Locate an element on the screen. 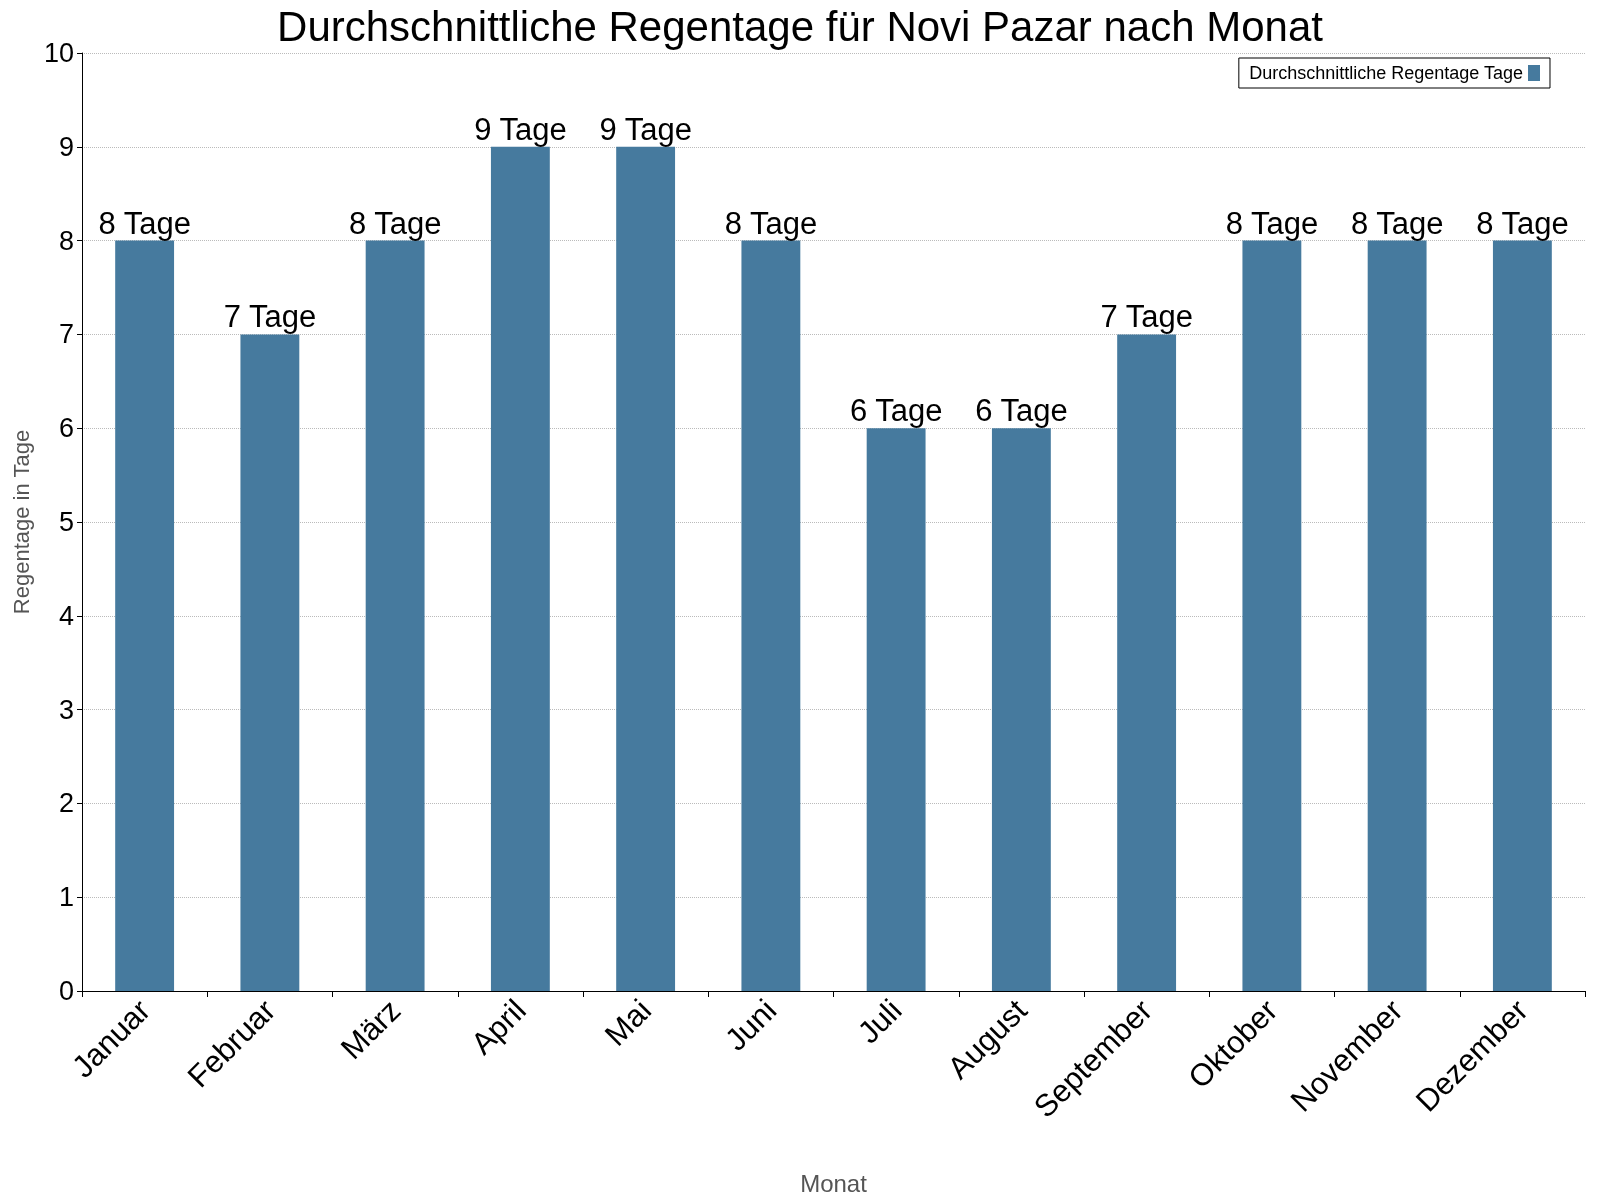 The width and height of the screenshot is (1600, 1200). x-tick-label: Juni is located at coordinates (751, 1025).